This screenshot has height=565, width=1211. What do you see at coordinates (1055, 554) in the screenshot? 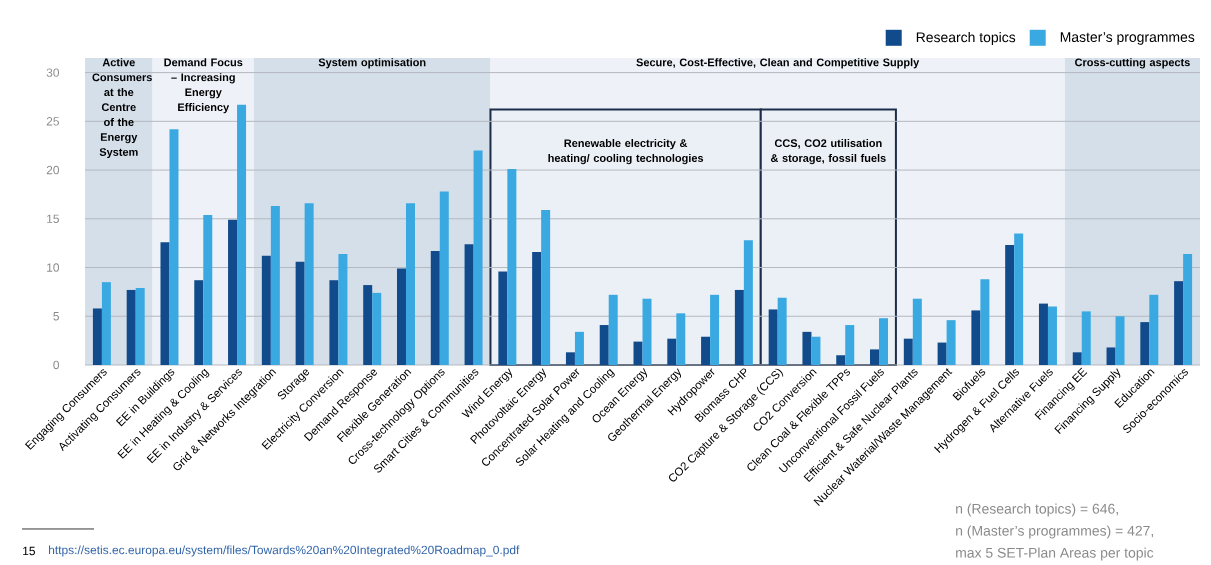
I see `text: max 5 SET-Plan Areas per topic` at bounding box center [1055, 554].